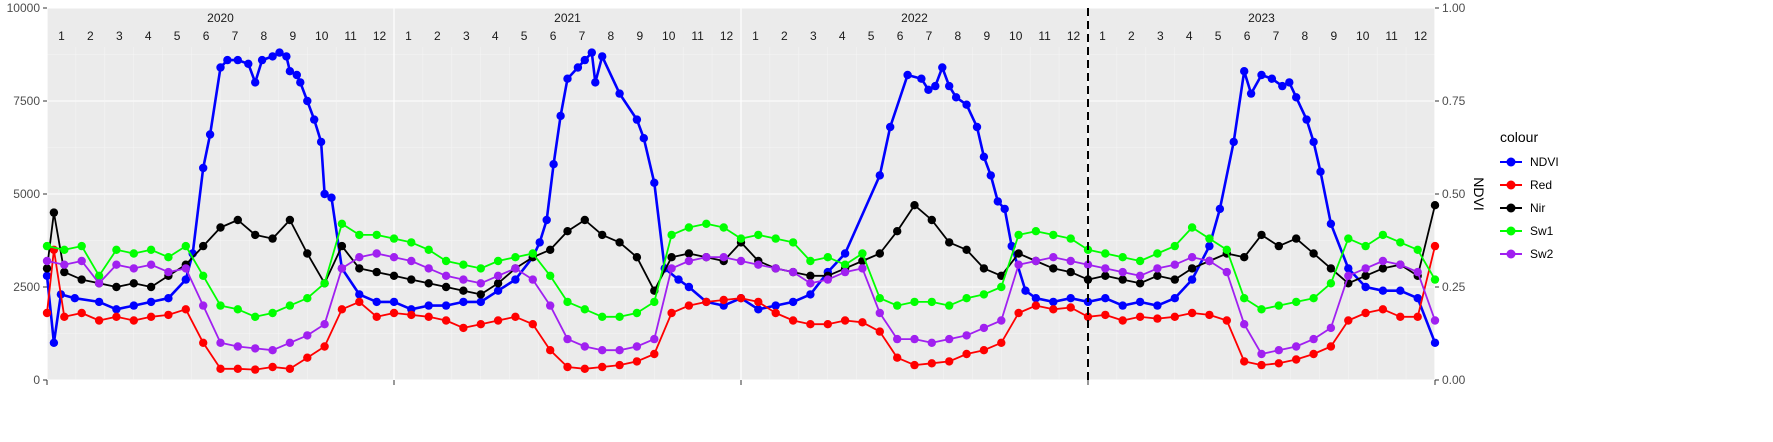 This screenshot has height=442, width=1773. What do you see at coordinates (26, 194) in the screenshot?
I see `y-tick-label-left: 5000` at bounding box center [26, 194].